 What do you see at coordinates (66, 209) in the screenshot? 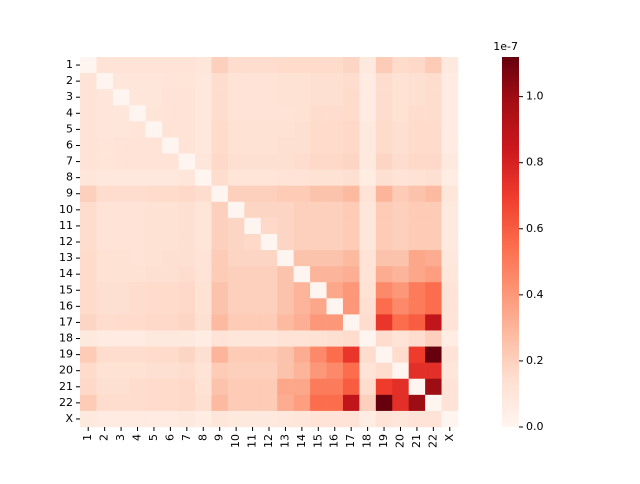
I see `y-tick-label: 10` at bounding box center [66, 209].